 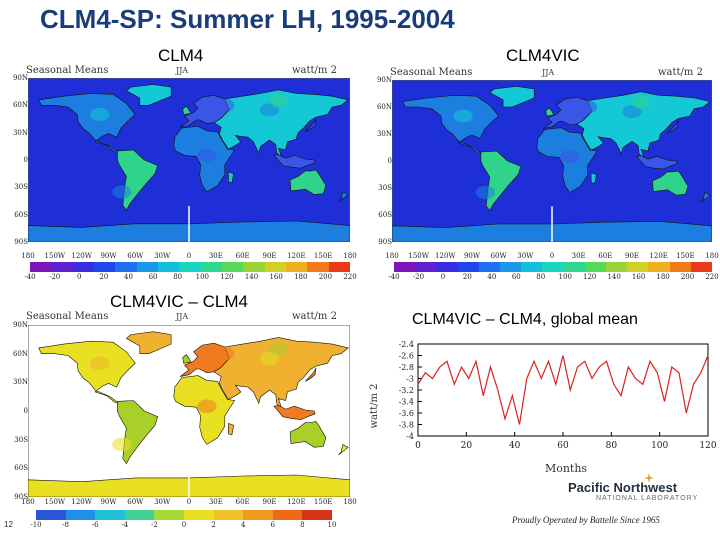 I want to click on x-tick-label: 60, so click(x=563, y=446).